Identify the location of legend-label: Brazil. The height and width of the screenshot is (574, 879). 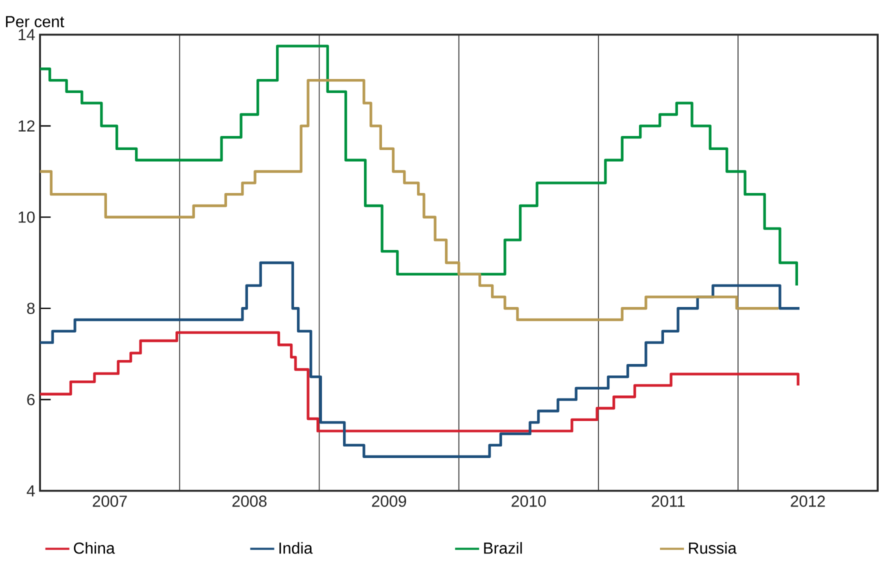
(503, 548).